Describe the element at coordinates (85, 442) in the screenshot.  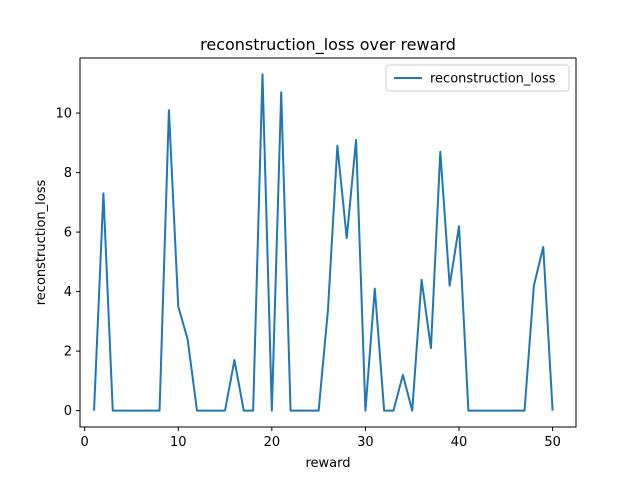
I see `x-tick-label: 0` at that location.